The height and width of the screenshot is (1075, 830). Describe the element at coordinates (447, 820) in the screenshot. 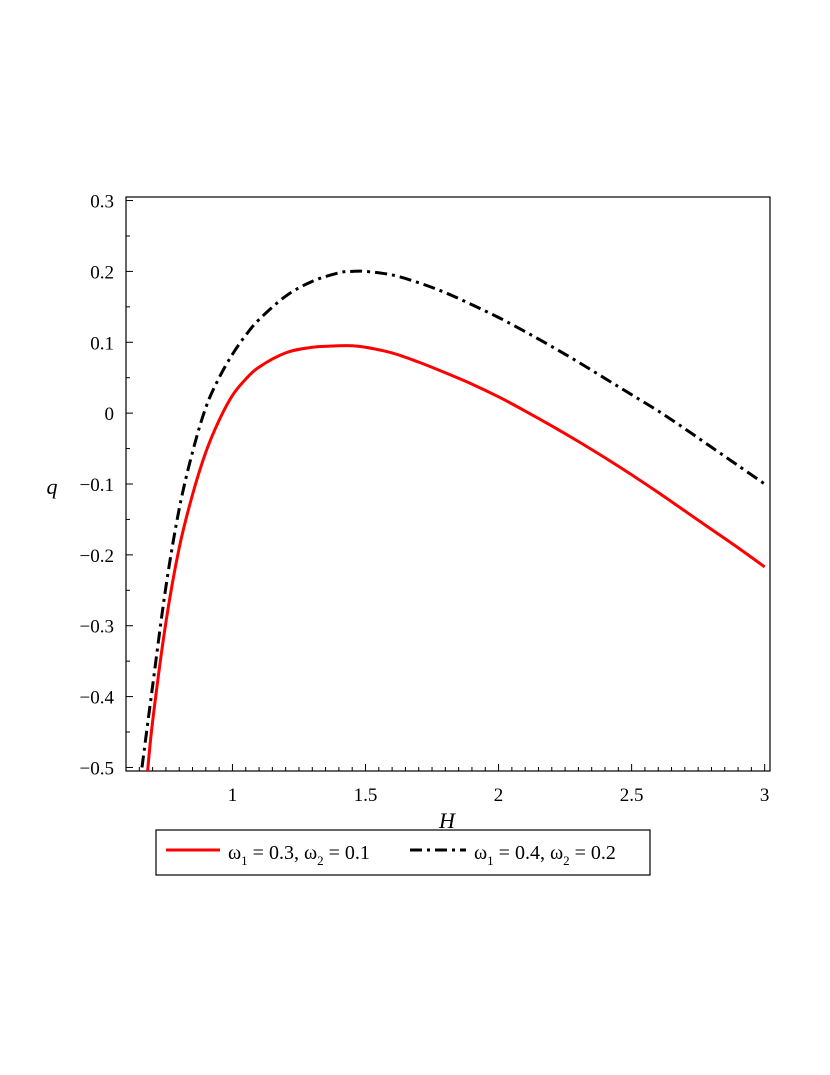

I see `x-axis-label: H` at that location.